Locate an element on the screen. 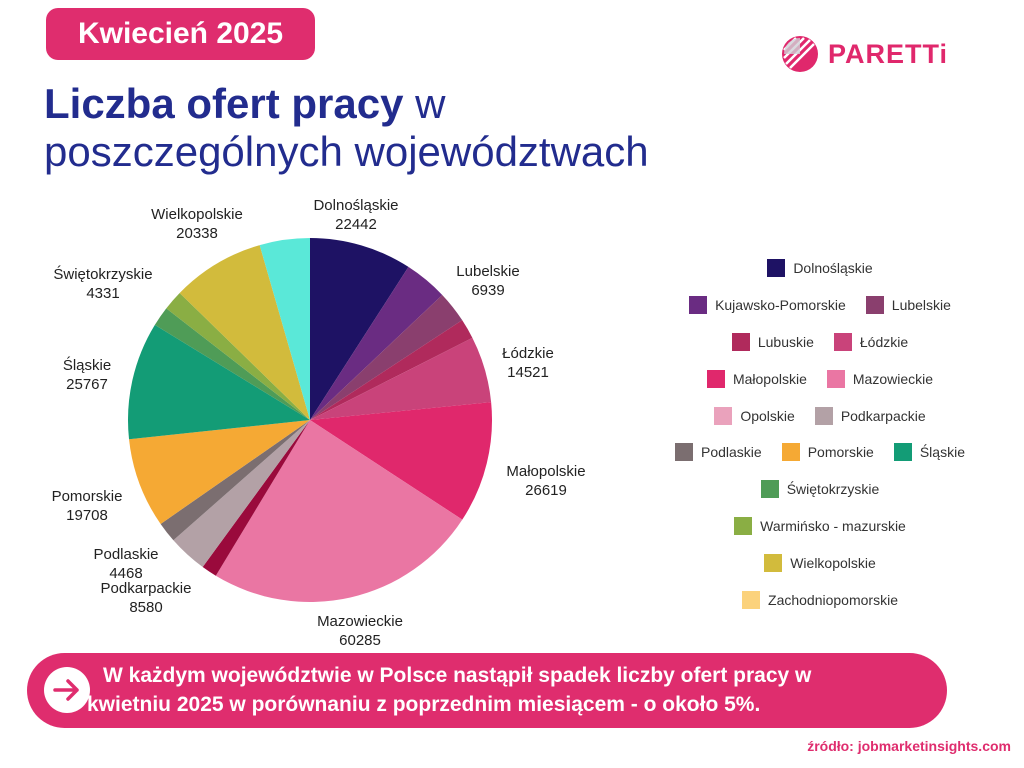 This screenshot has height=768, width=1024. slice-value-label: 60285 is located at coordinates (360, 640).